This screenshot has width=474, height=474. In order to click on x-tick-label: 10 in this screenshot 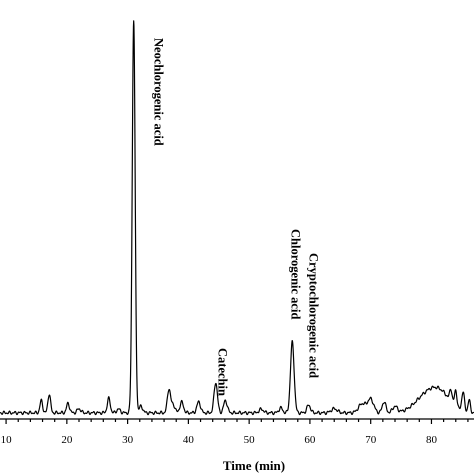, I will do `click(7, 440)`.